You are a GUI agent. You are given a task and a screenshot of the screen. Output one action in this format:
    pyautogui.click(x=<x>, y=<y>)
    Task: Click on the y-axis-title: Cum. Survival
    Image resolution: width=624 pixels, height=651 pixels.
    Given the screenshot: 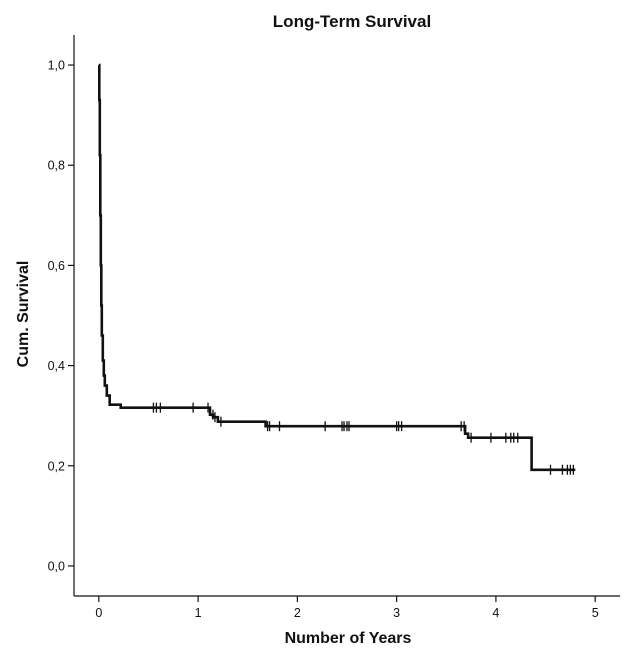 What is the action you would take?
    pyautogui.click(x=23, y=314)
    